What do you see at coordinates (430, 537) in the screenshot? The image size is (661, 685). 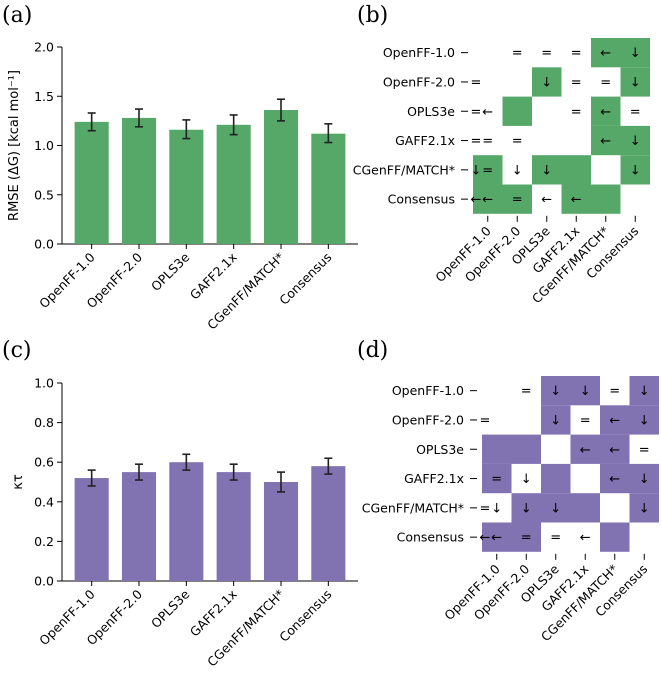 I see `row-label: Consensus` at bounding box center [430, 537].